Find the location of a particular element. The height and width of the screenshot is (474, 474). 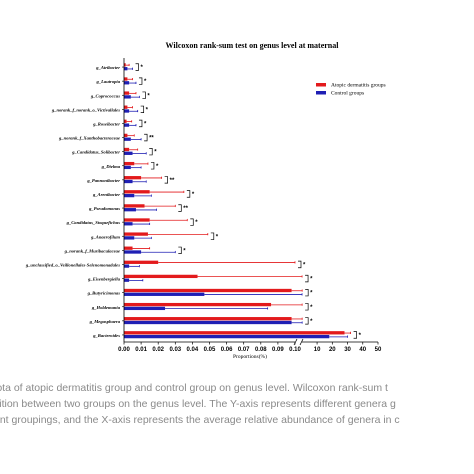

category-label: g_norank_f_Muribaculaceae is located at coordinates (92, 250).